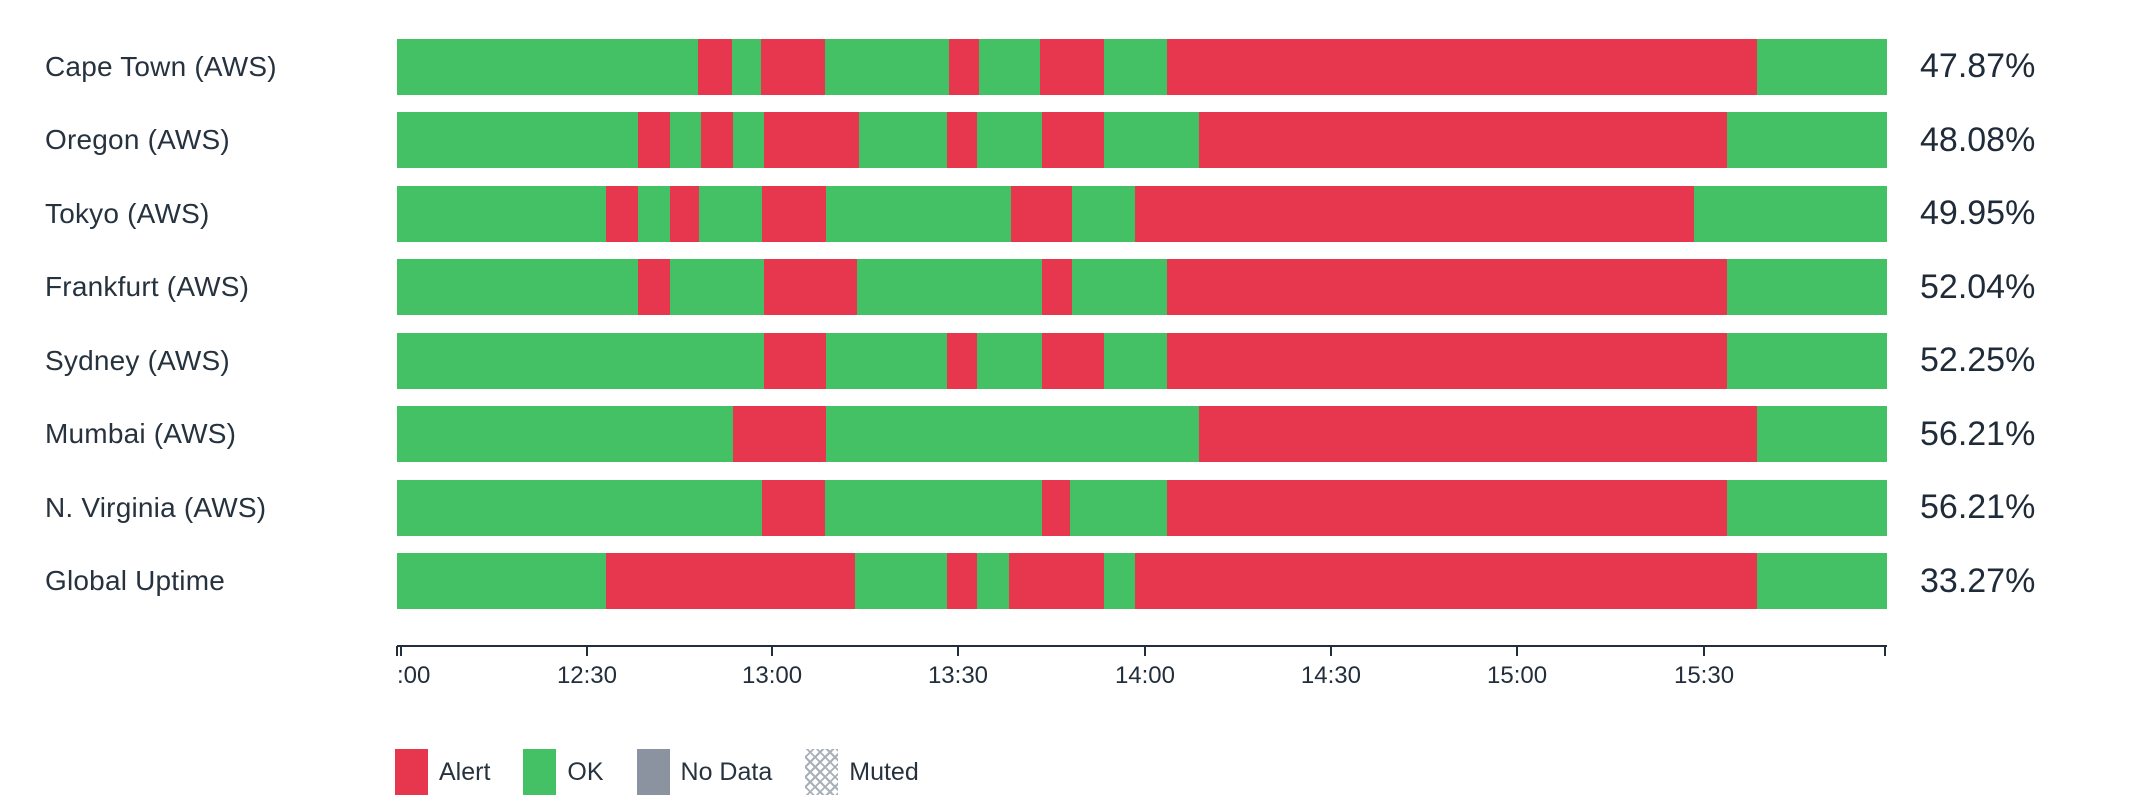 The width and height of the screenshot is (2134, 802). What do you see at coordinates (156, 507) in the screenshot?
I see `row-label: N. Virginia (AWS)` at bounding box center [156, 507].